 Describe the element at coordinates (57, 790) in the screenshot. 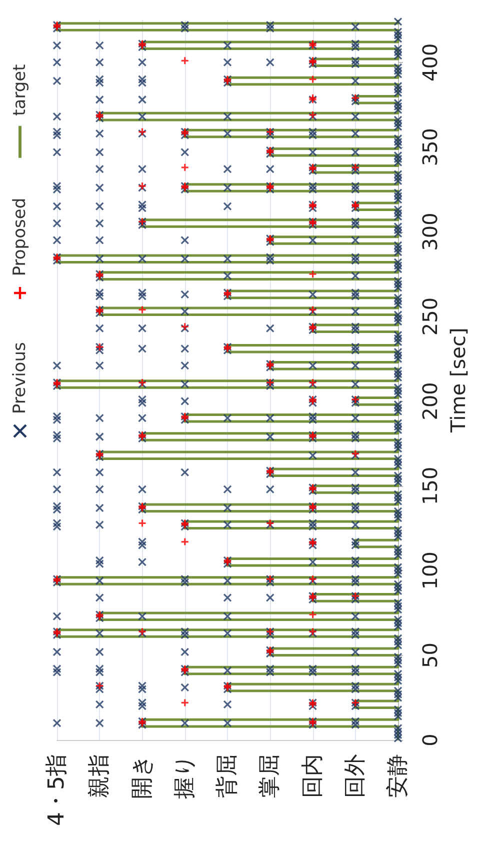

I see `x-tick-label: 4・5指` at that location.